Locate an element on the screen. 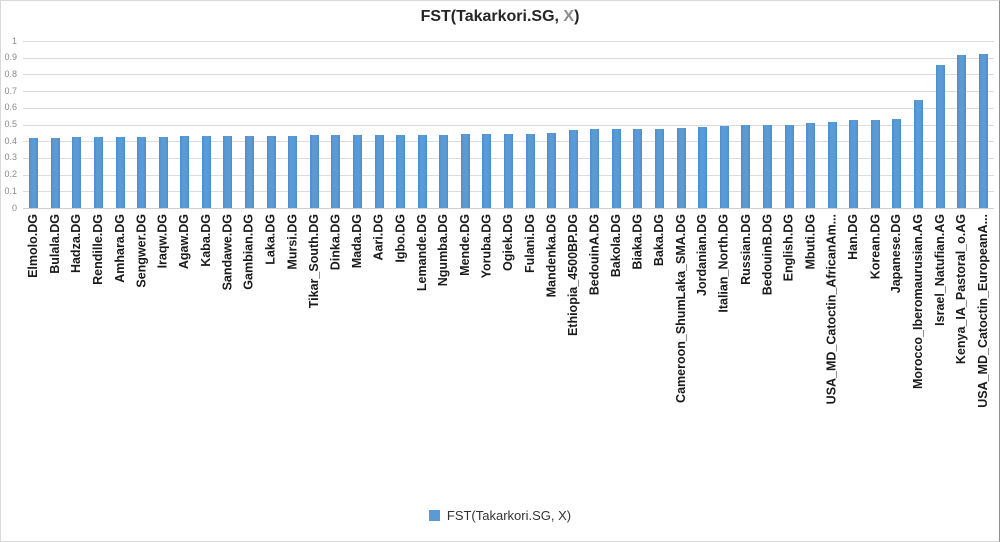 The width and height of the screenshot is (1000, 542). bar-Sandawe.DG is located at coordinates (228, 172).